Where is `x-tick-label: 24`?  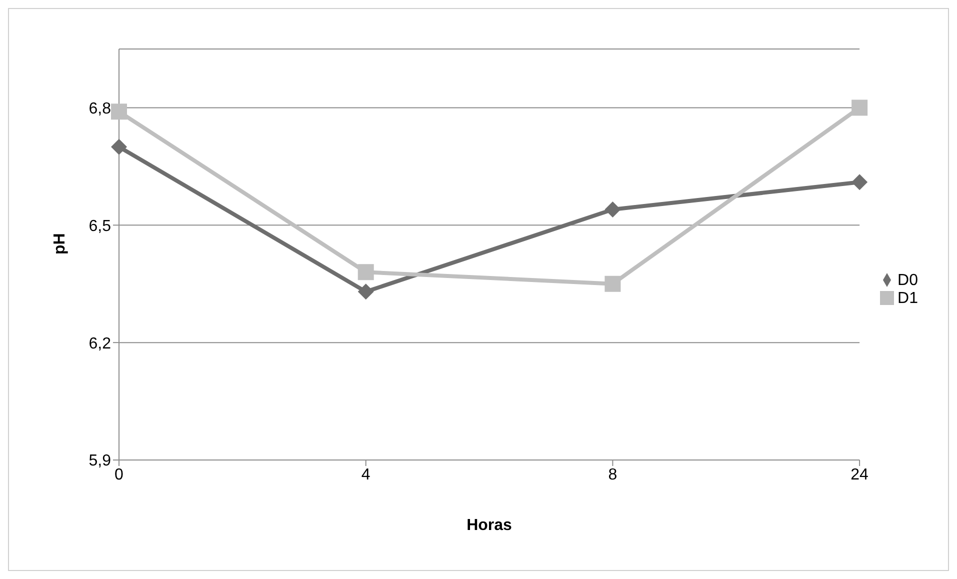
x-tick-label: 24 is located at coordinates (859, 475).